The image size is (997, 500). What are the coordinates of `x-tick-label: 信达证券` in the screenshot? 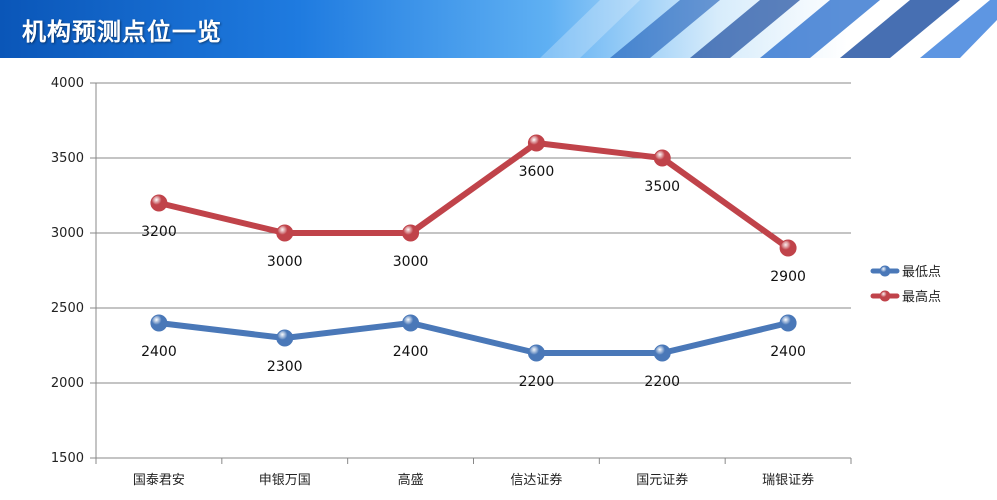 It's located at (536, 480).